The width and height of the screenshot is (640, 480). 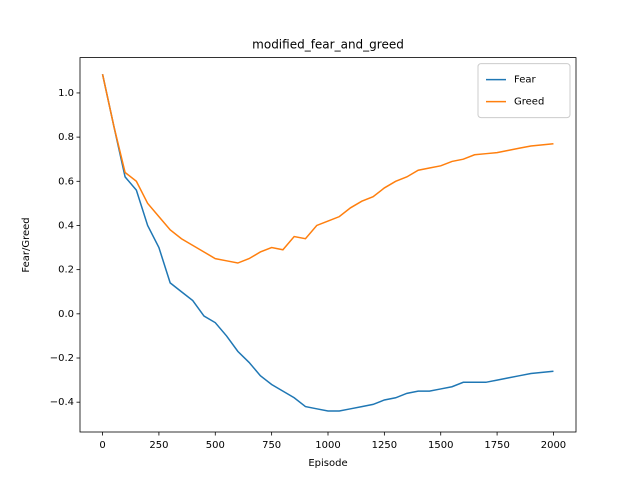 What do you see at coordinates (66, 93) in the screenshot?
I see `y-tick-label: 1.0` at bounding box center [66, 93].